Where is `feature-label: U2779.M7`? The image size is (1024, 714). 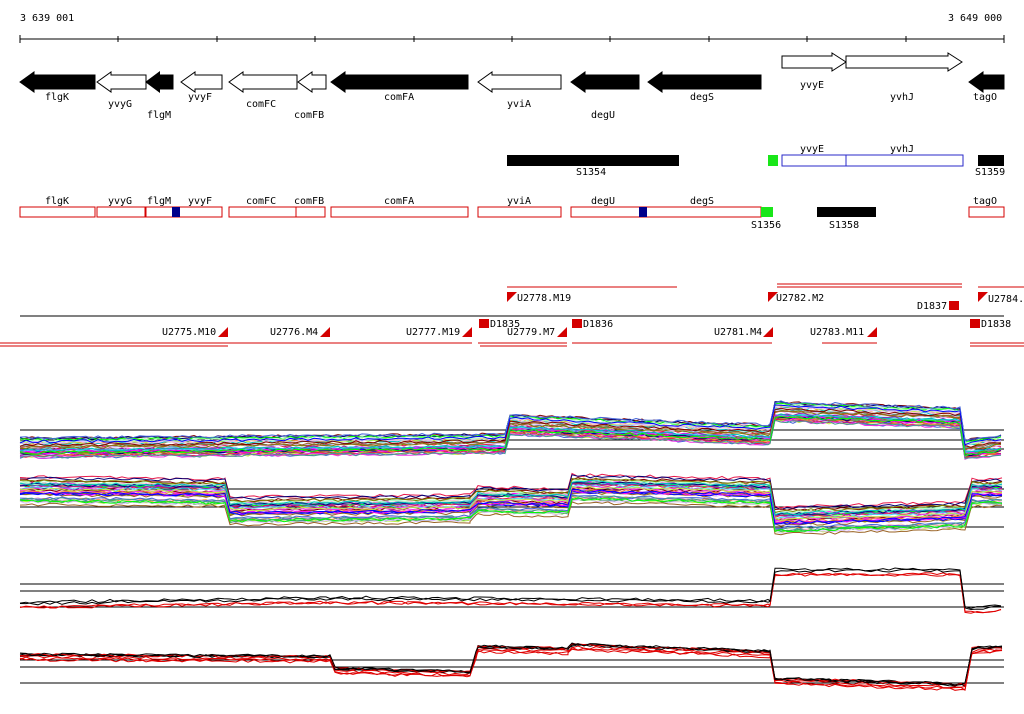 feature-label: U2779.M7 is located at coordinates (531, 332).